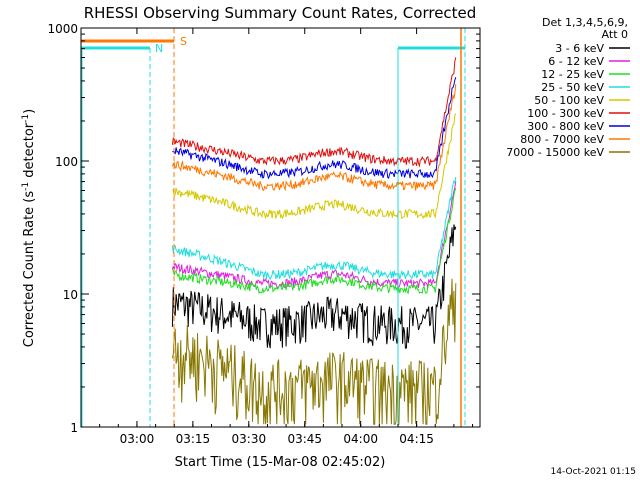 The width and height of the screenshot is (640, 480). Describe the element at coordinates (159, 48) in the screenshot. I see `night-flag-label: N` at that location.